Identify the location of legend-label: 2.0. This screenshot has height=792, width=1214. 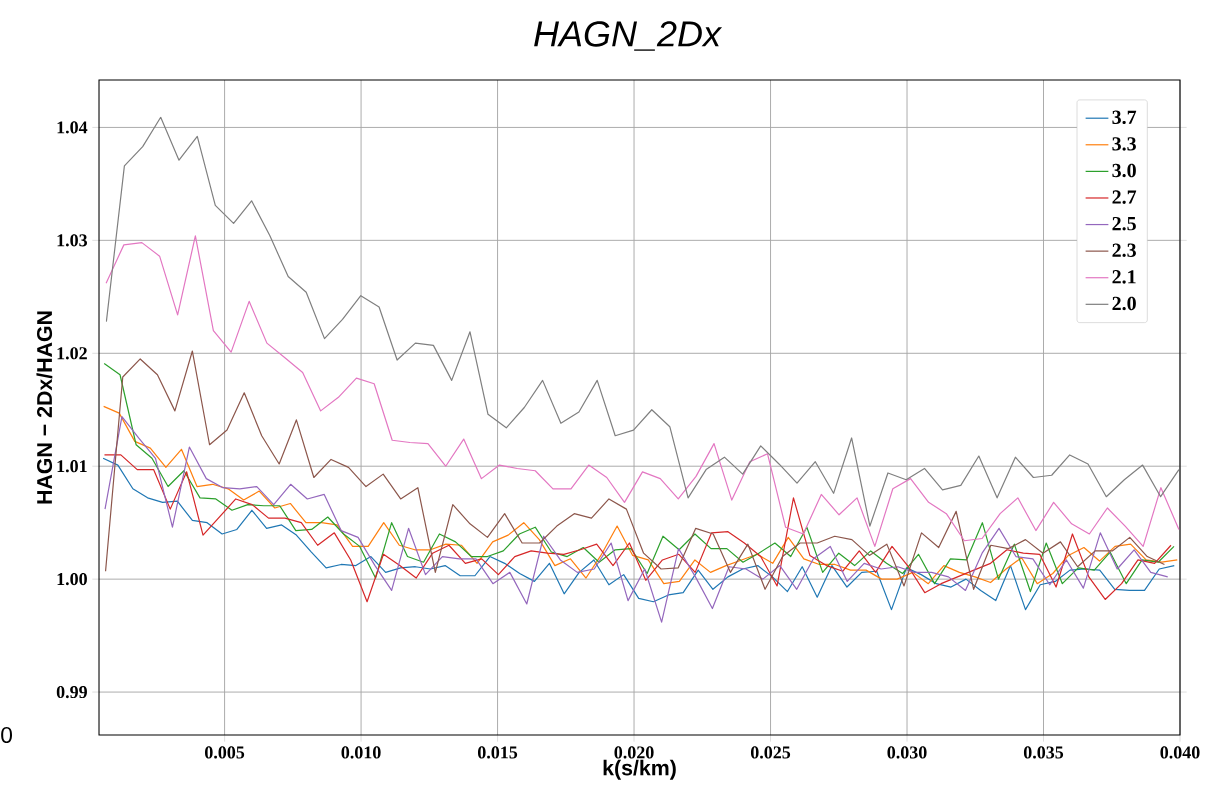
(1124, 303).